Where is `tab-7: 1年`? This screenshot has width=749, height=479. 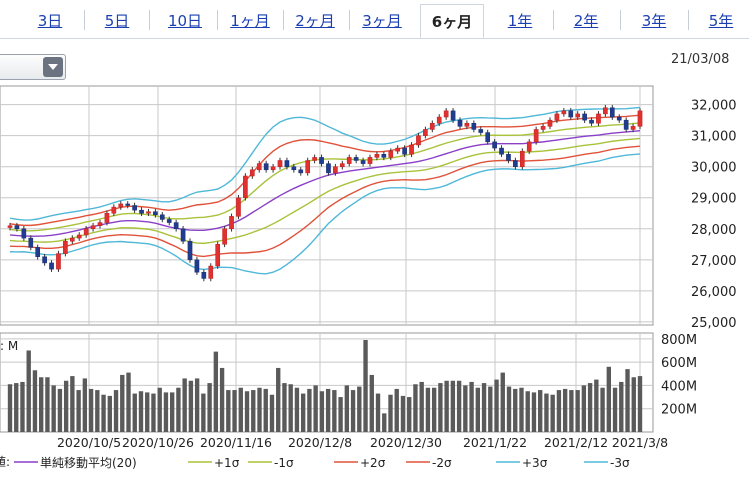
tab-7: 1年 is located at coordinates (520, 21).